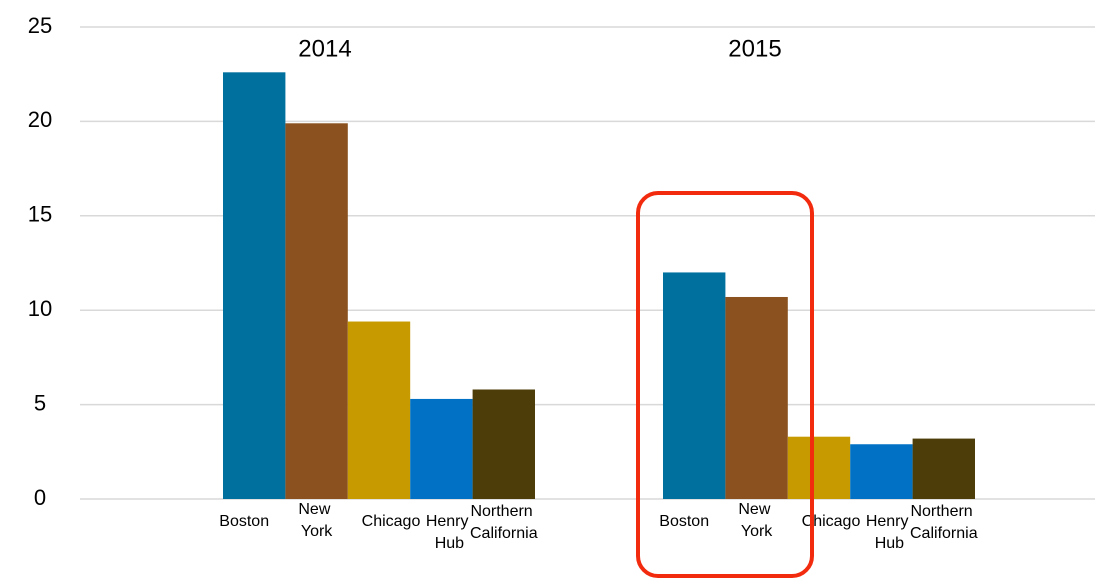 This screenshot has width=1098, height=578. I want to click on y-tick-label: 10, so click(40, 308).